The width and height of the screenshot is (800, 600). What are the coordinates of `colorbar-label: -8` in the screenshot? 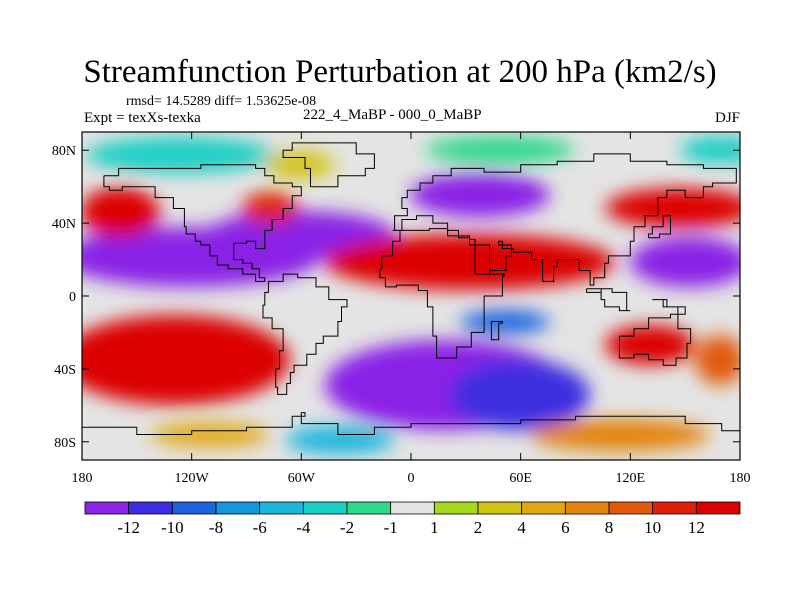 It's located at (216, 527).